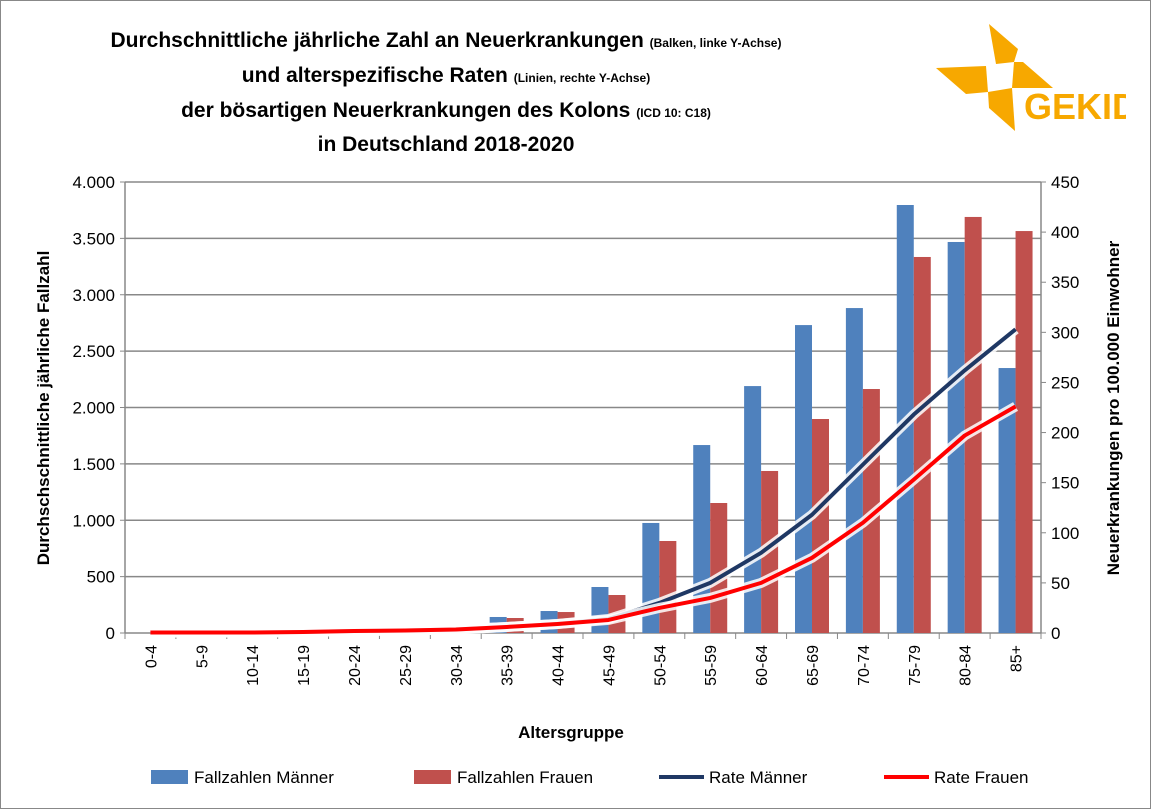 The width and height of the screenshot is (1151, 809). What do you see at coordinates (1055, 633) in the screenshot?
I see `y-right-tick-label: 0` at bounding box center [1055, 633].